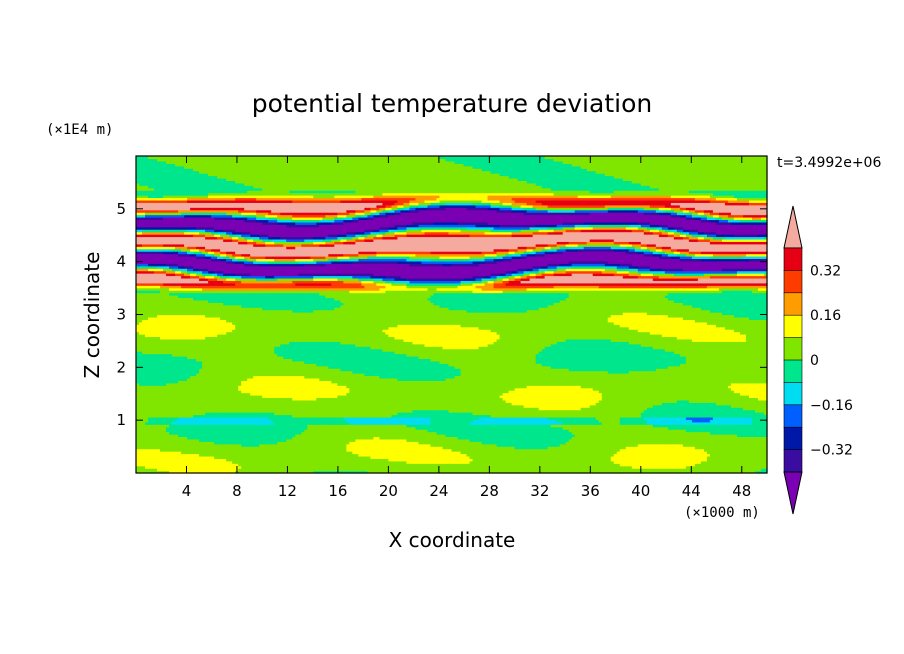 The image size is (904, 654). What do you see at coordinates (831, 406) in the screenshot?
I see `colorbar-label: −0.16` at bounding box center [831, 406].